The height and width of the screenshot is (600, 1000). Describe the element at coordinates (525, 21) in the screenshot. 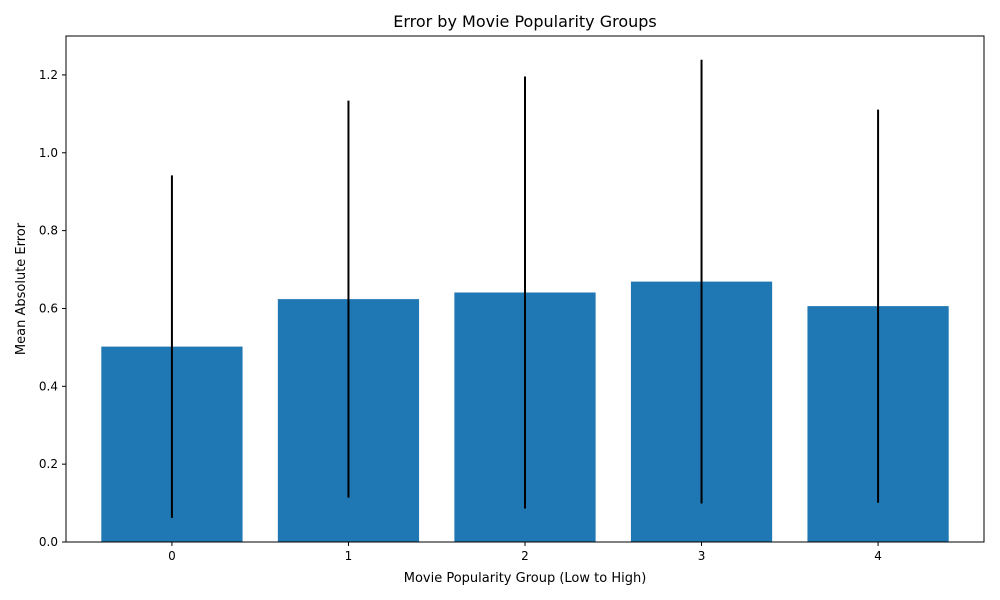

I see `chart-title: Error by Movie Popularity Groups` at that location.